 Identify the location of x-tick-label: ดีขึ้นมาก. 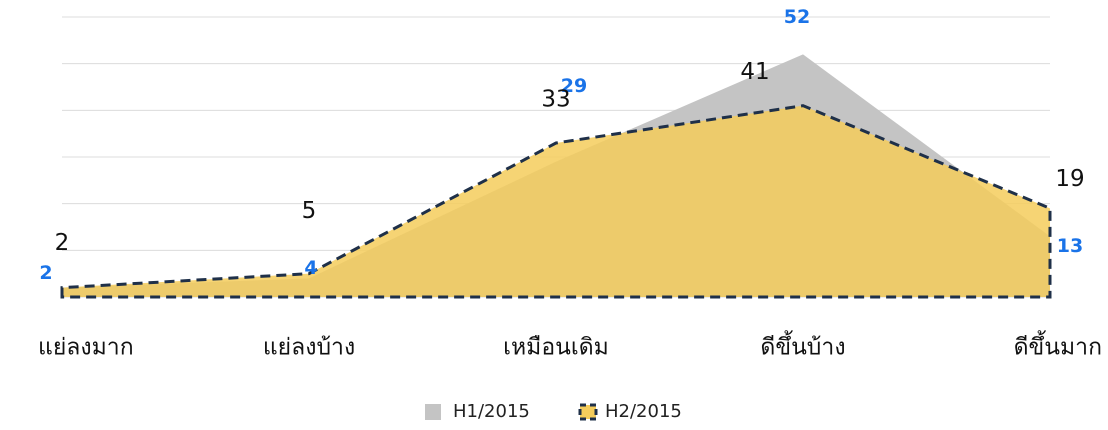
(1058, 346).